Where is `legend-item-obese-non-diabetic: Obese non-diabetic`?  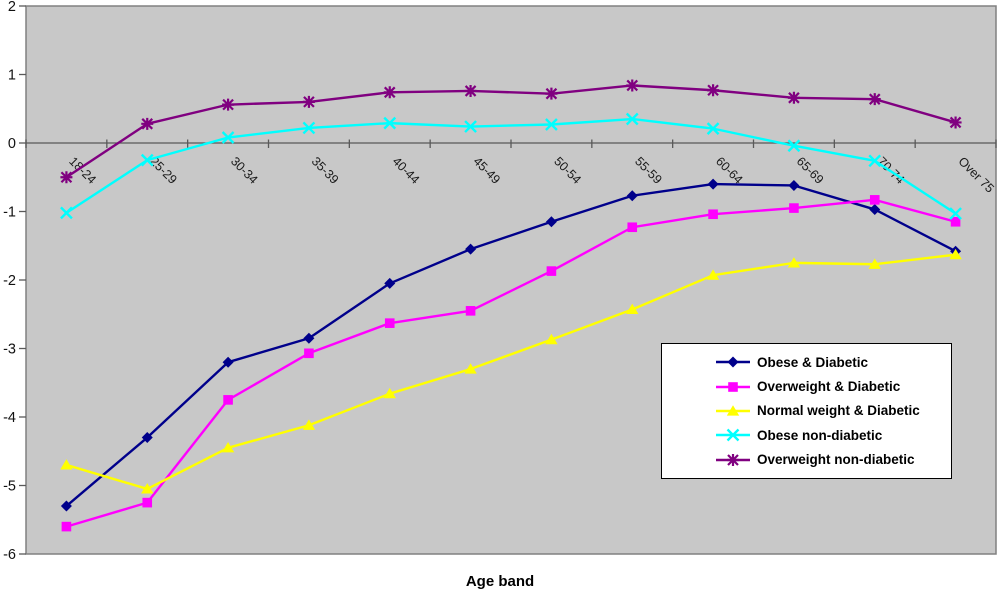
legend-item-obese-non-diabetic: Obese non-diabetic is located at coordinates (833, 435).